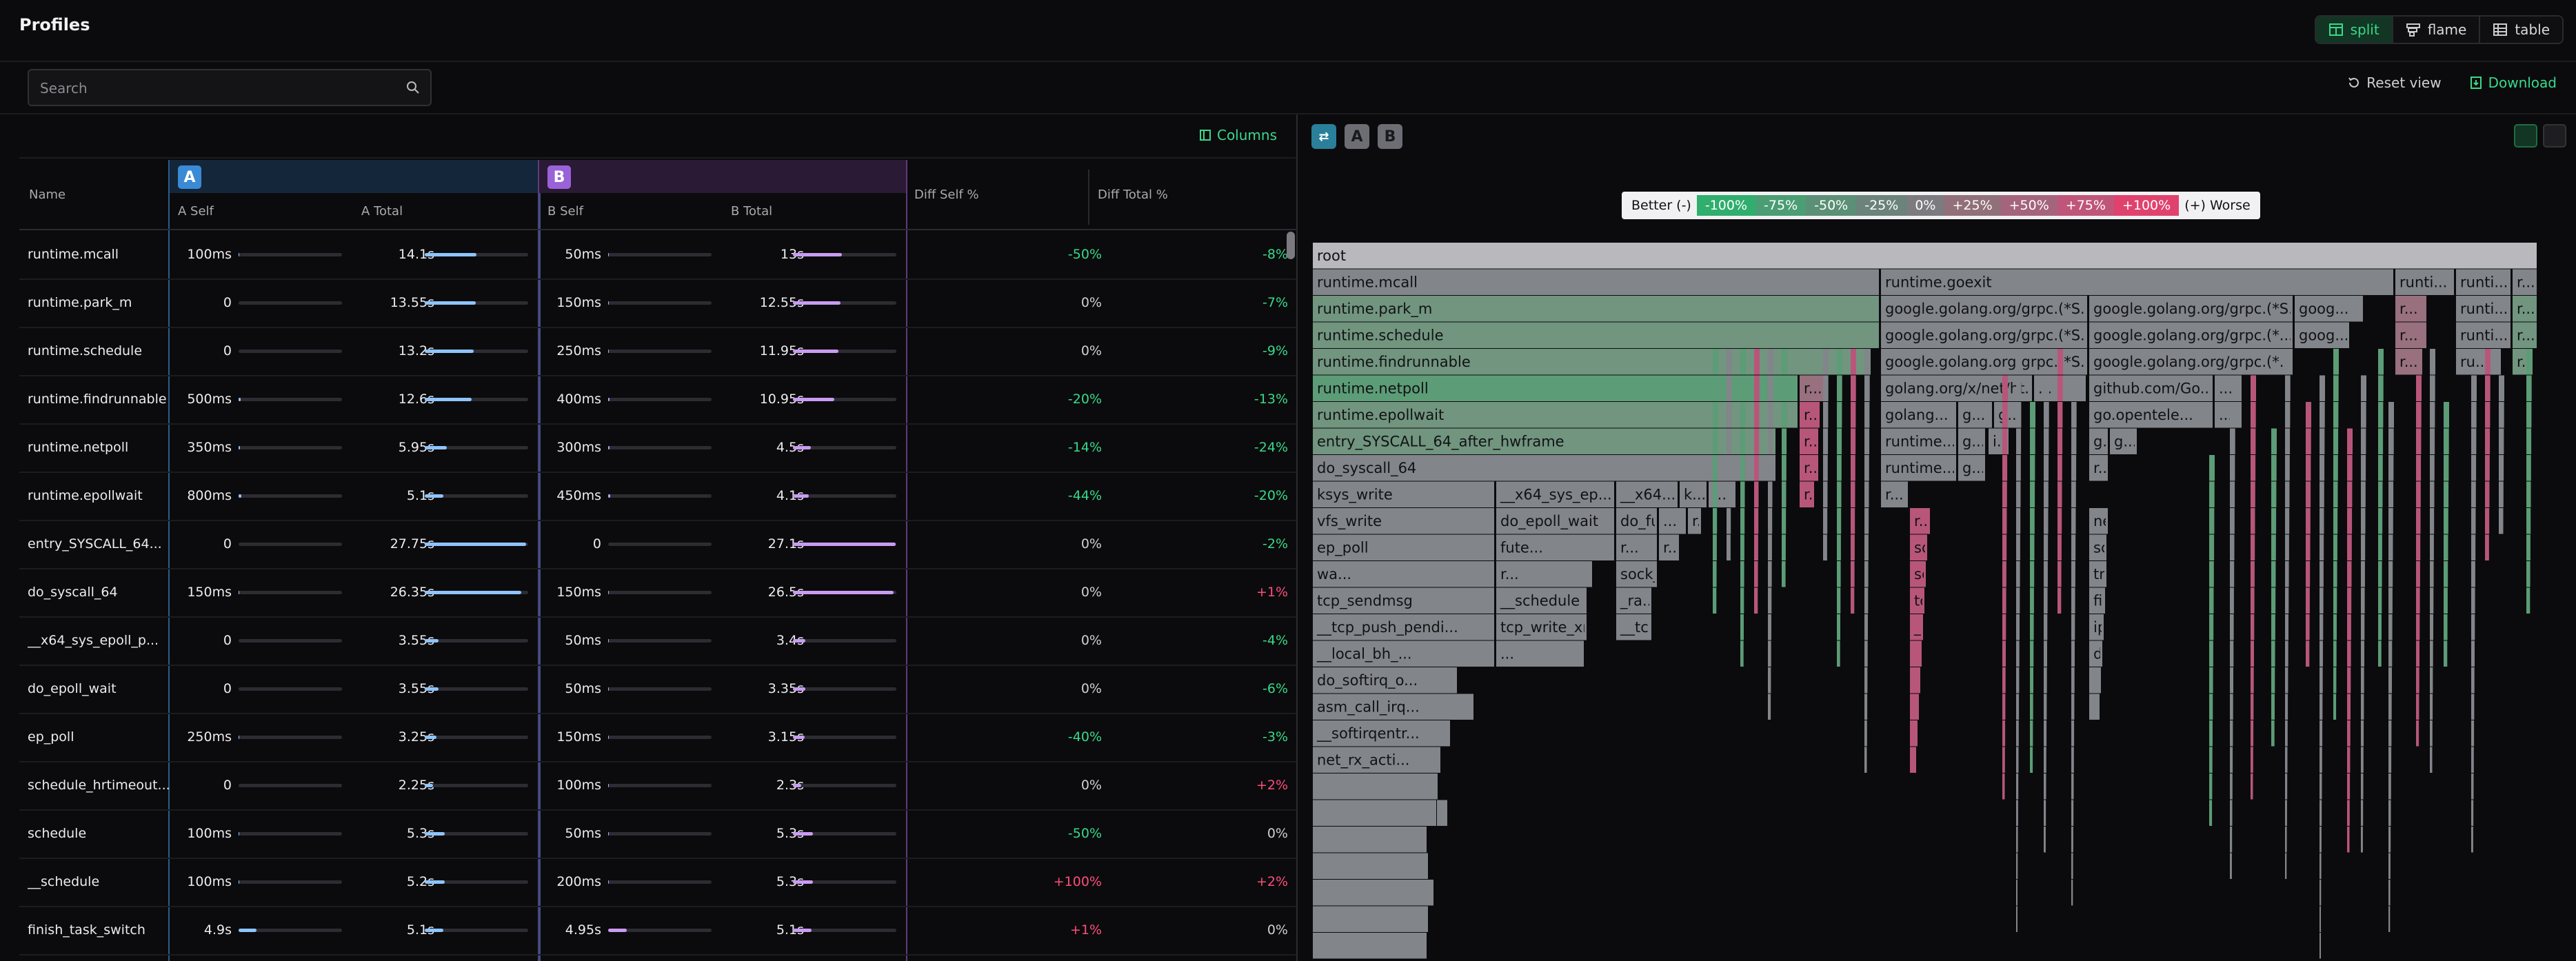 The height and width of the screenshot is (961, 2576). I want to click on table-row: entry_SYSCALL_64... 0 27.75s 0 27.1s 0% -2%, so click(657, 544).